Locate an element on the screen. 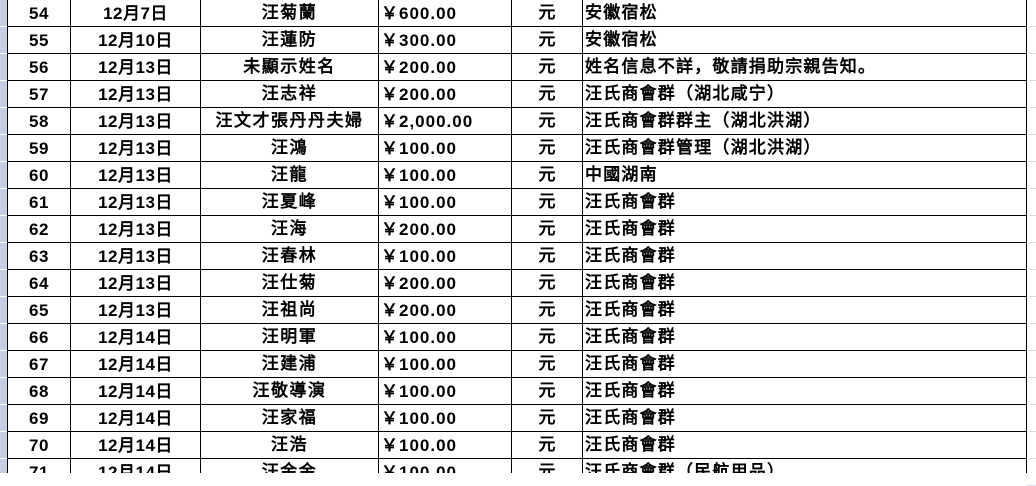 This screenshot has width=1036, height=486. table-row: 61 12月13日 汪夏峰 ￥100.00 元汪氏商會群 is located at coordinates (517, 202).